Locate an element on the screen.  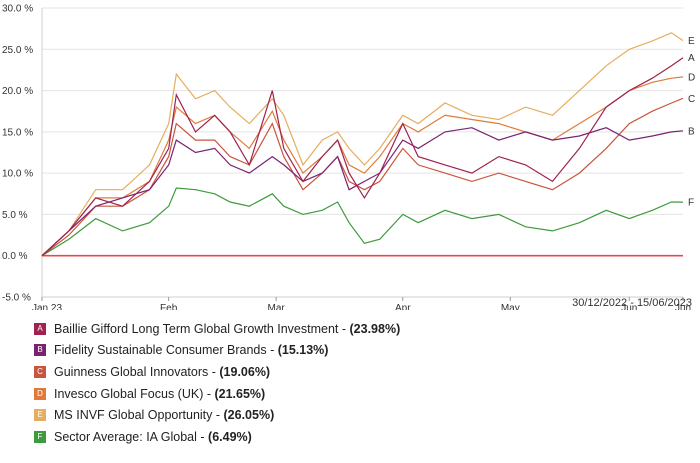
end-label-f: F is located at coordinates (691, 203).